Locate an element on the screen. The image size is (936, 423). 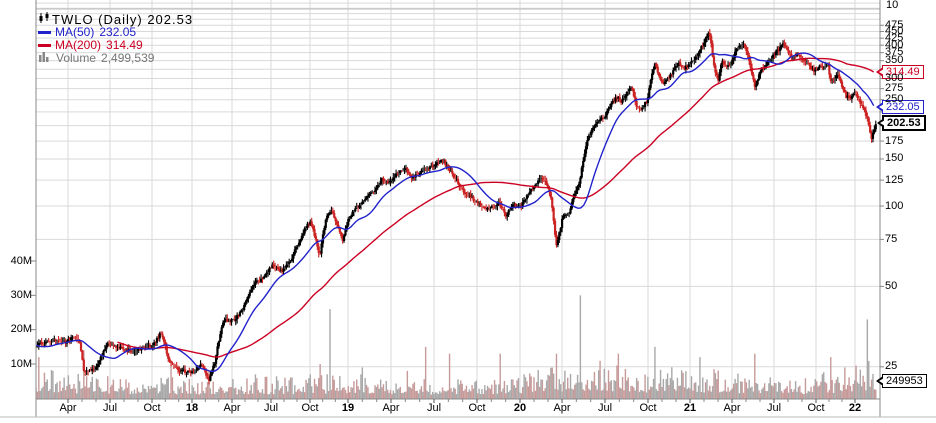
volume-axis-callout: 249953 is located at coordinates (901, 381).